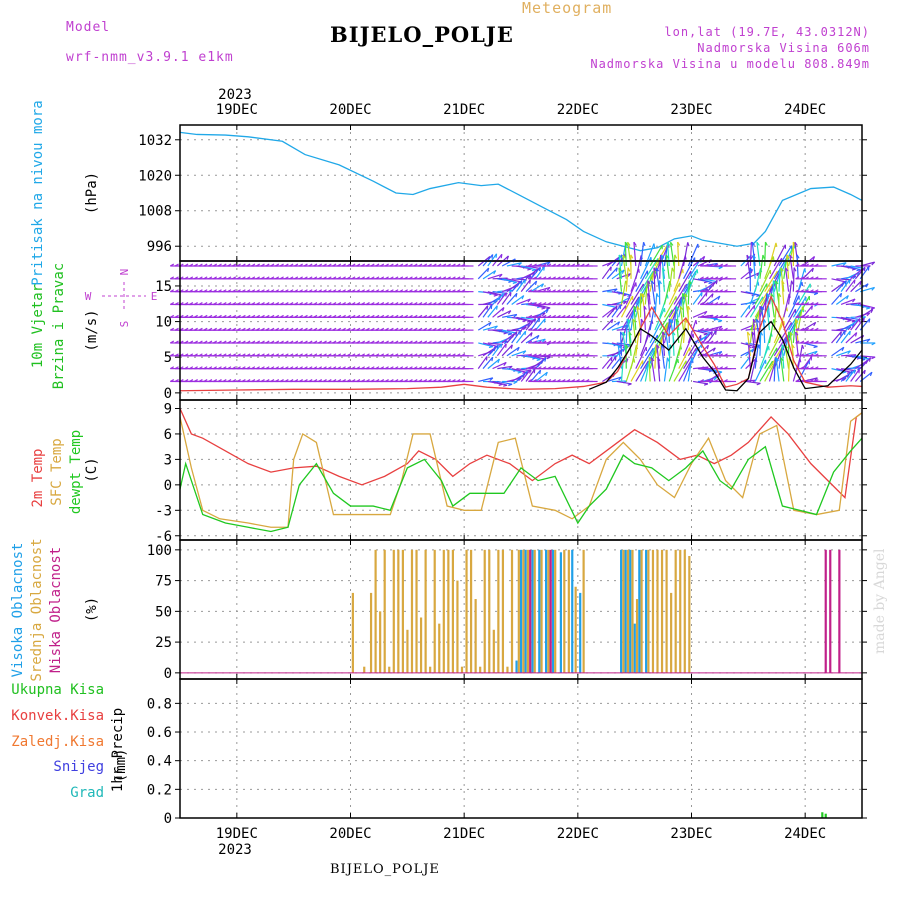 This screenshot has height=900, width=900. Describe the element at coordinates (92, 330) in the screenshot. I see `y-units-label: (m/s)` at that location.